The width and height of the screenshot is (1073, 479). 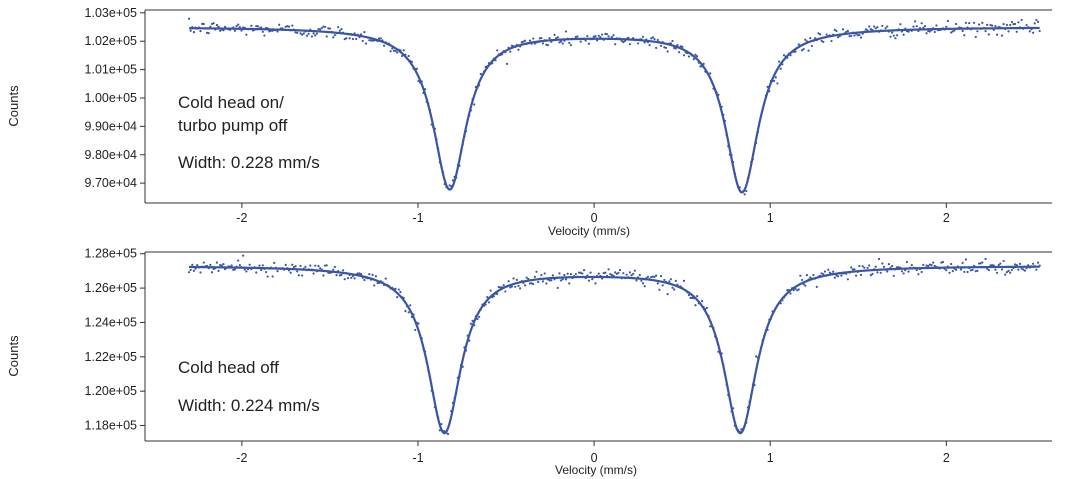 I want to click on y-tick-label: 1.03e+05, so click(x=111, y=13).